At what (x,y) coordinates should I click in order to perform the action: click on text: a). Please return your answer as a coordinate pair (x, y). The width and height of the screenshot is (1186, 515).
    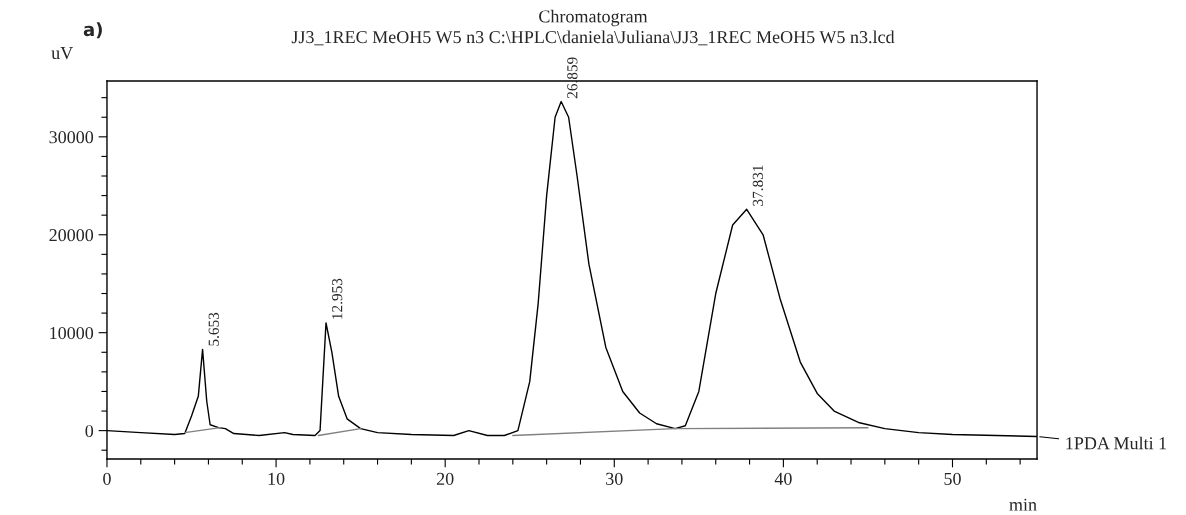
    Looking at the image, I should click on (92, 30).